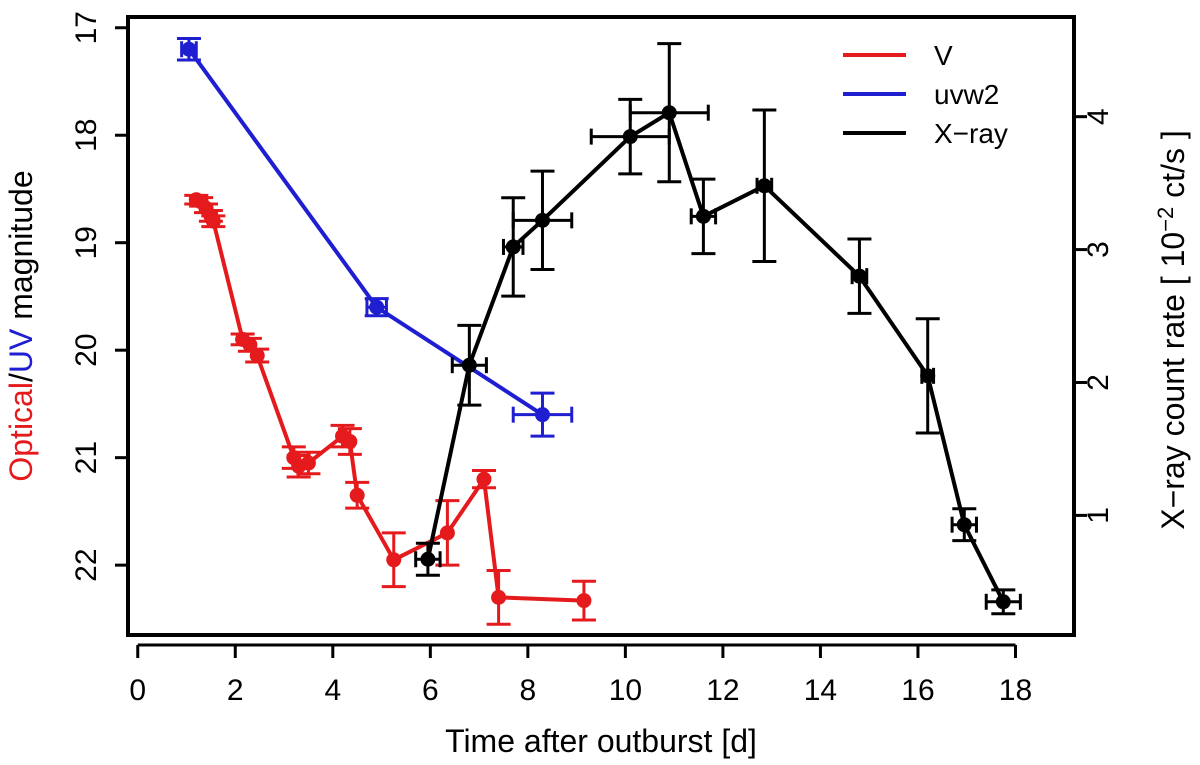  I want to click on y-left-tick-label: 18, so click(86, 135).